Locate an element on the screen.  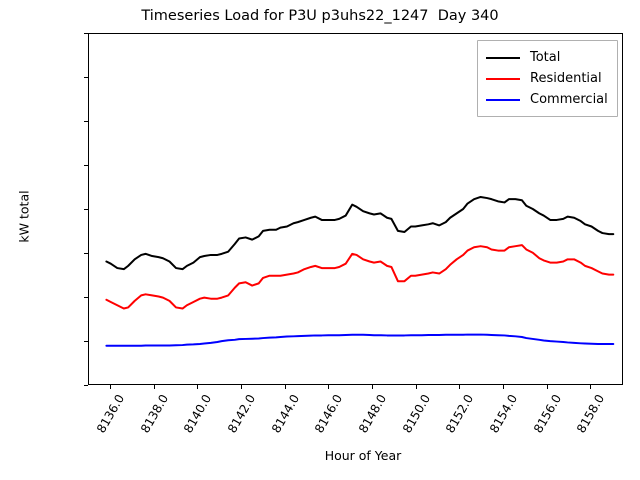
legend-item-total: Total is located at coordinates (547, 57).